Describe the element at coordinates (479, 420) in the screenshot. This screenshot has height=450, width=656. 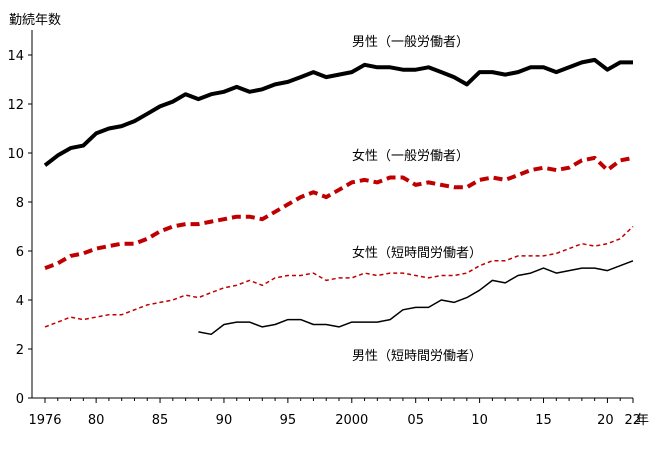
I see `x-tick-label: 10` at that location.